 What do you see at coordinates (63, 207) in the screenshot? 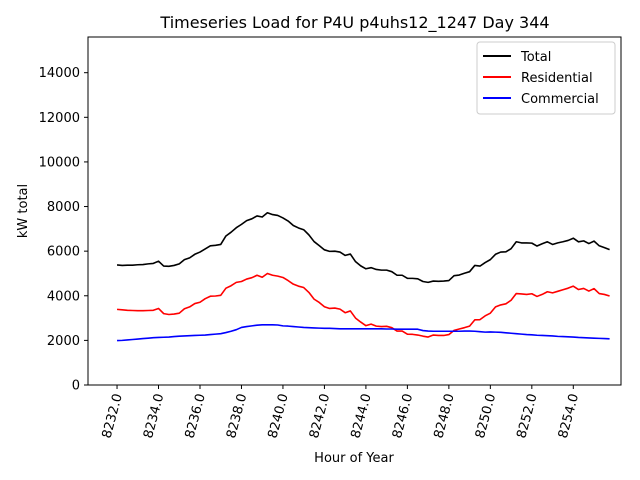
I see `y-tick-label: 8000` at bounding box center [63, 207].